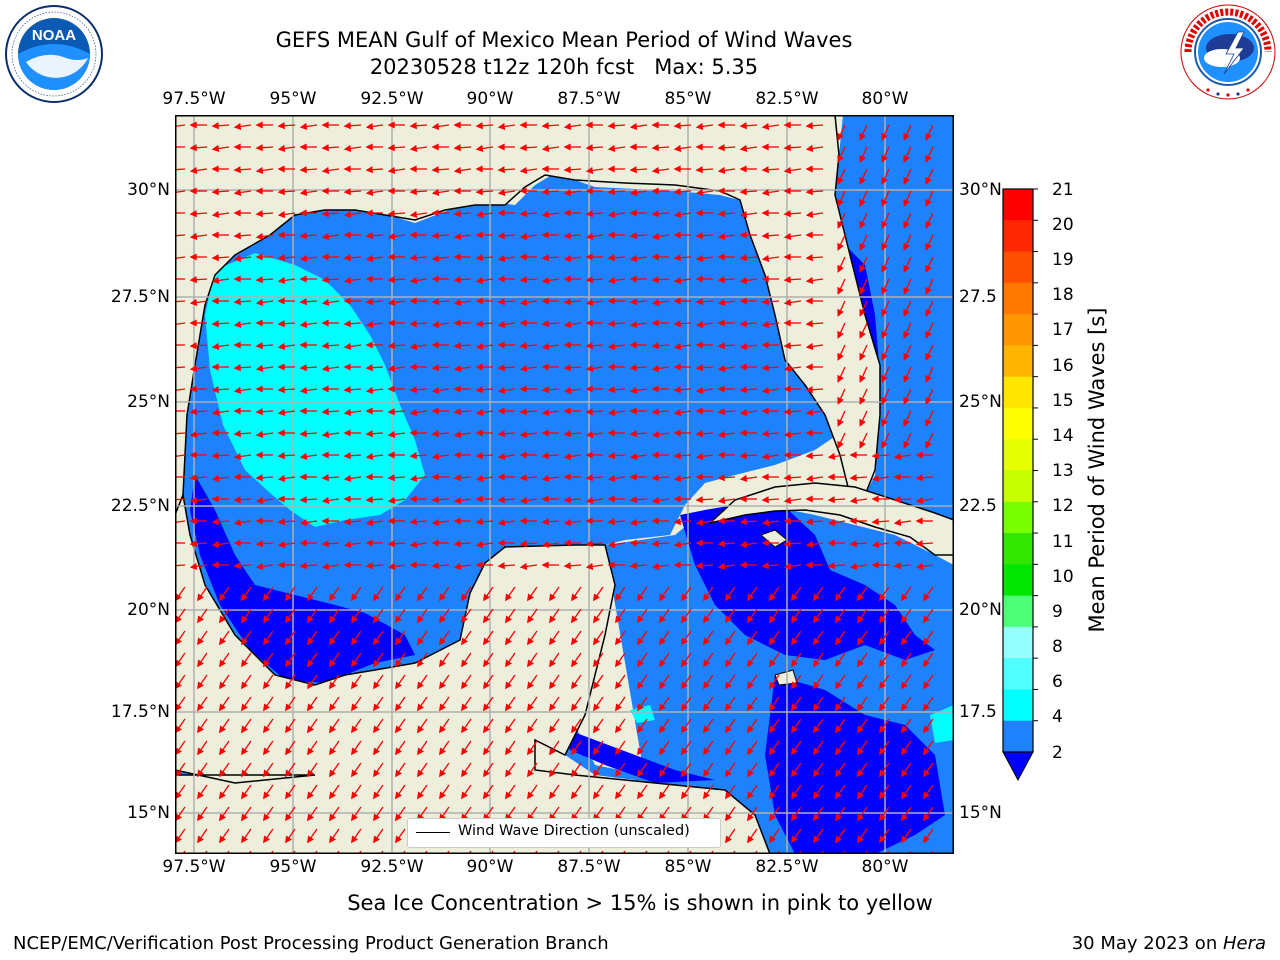 This screenshot has width=1280, height=960. Describe the element at coordinates (1063, 295) in the screenshot. I see `colorbar-tick: 18` at that location.